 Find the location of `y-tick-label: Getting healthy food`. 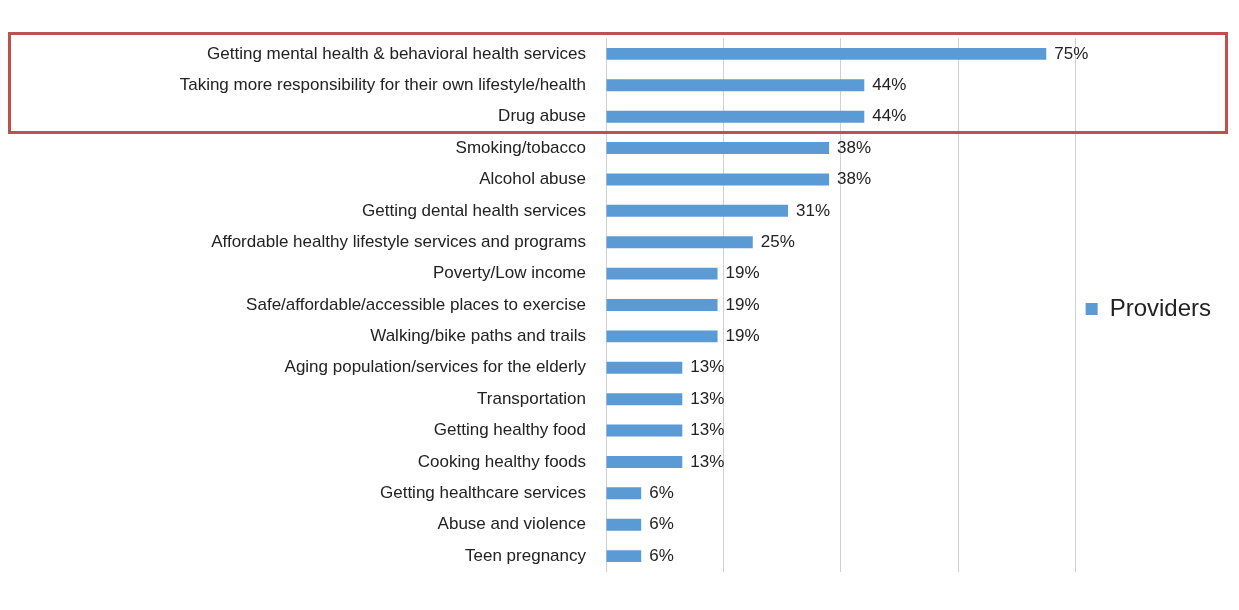

y-tick-label: Getting healthy food is located at coordinates (509, 430).